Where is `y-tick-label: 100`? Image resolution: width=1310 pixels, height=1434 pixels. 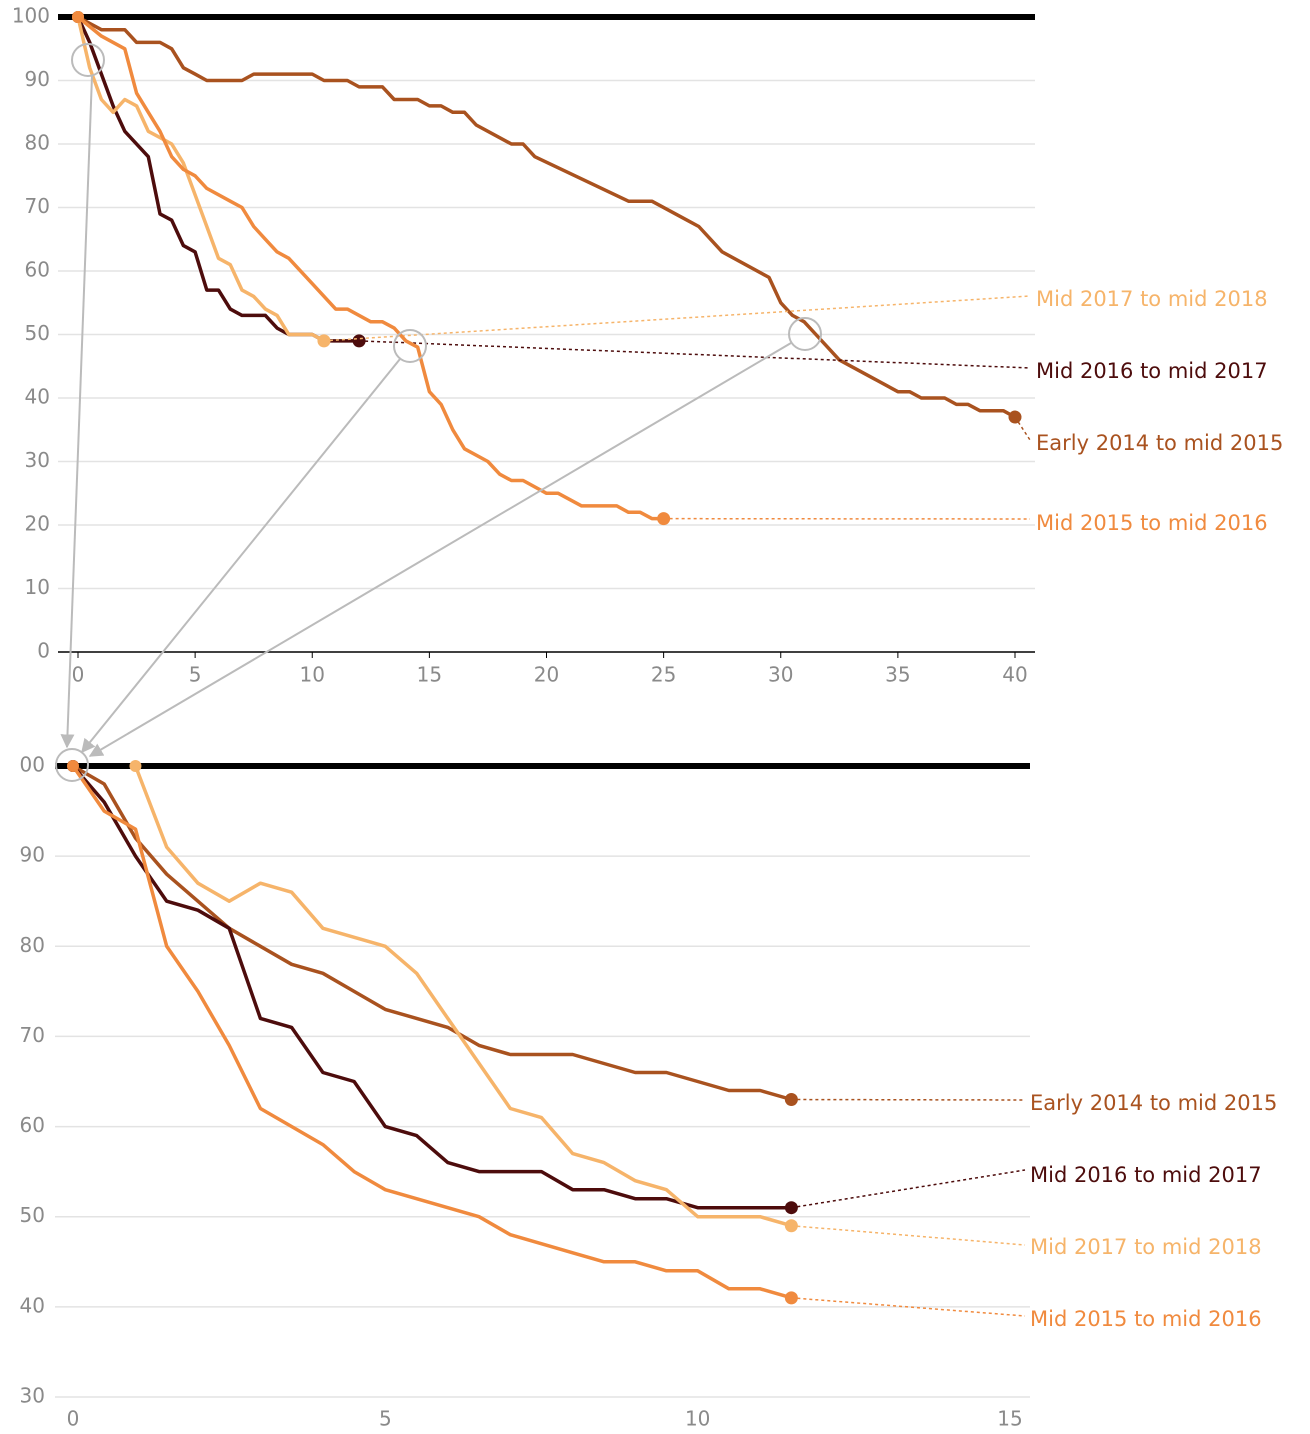 y-tick-label: 100 is located at coordinates (31, 16).